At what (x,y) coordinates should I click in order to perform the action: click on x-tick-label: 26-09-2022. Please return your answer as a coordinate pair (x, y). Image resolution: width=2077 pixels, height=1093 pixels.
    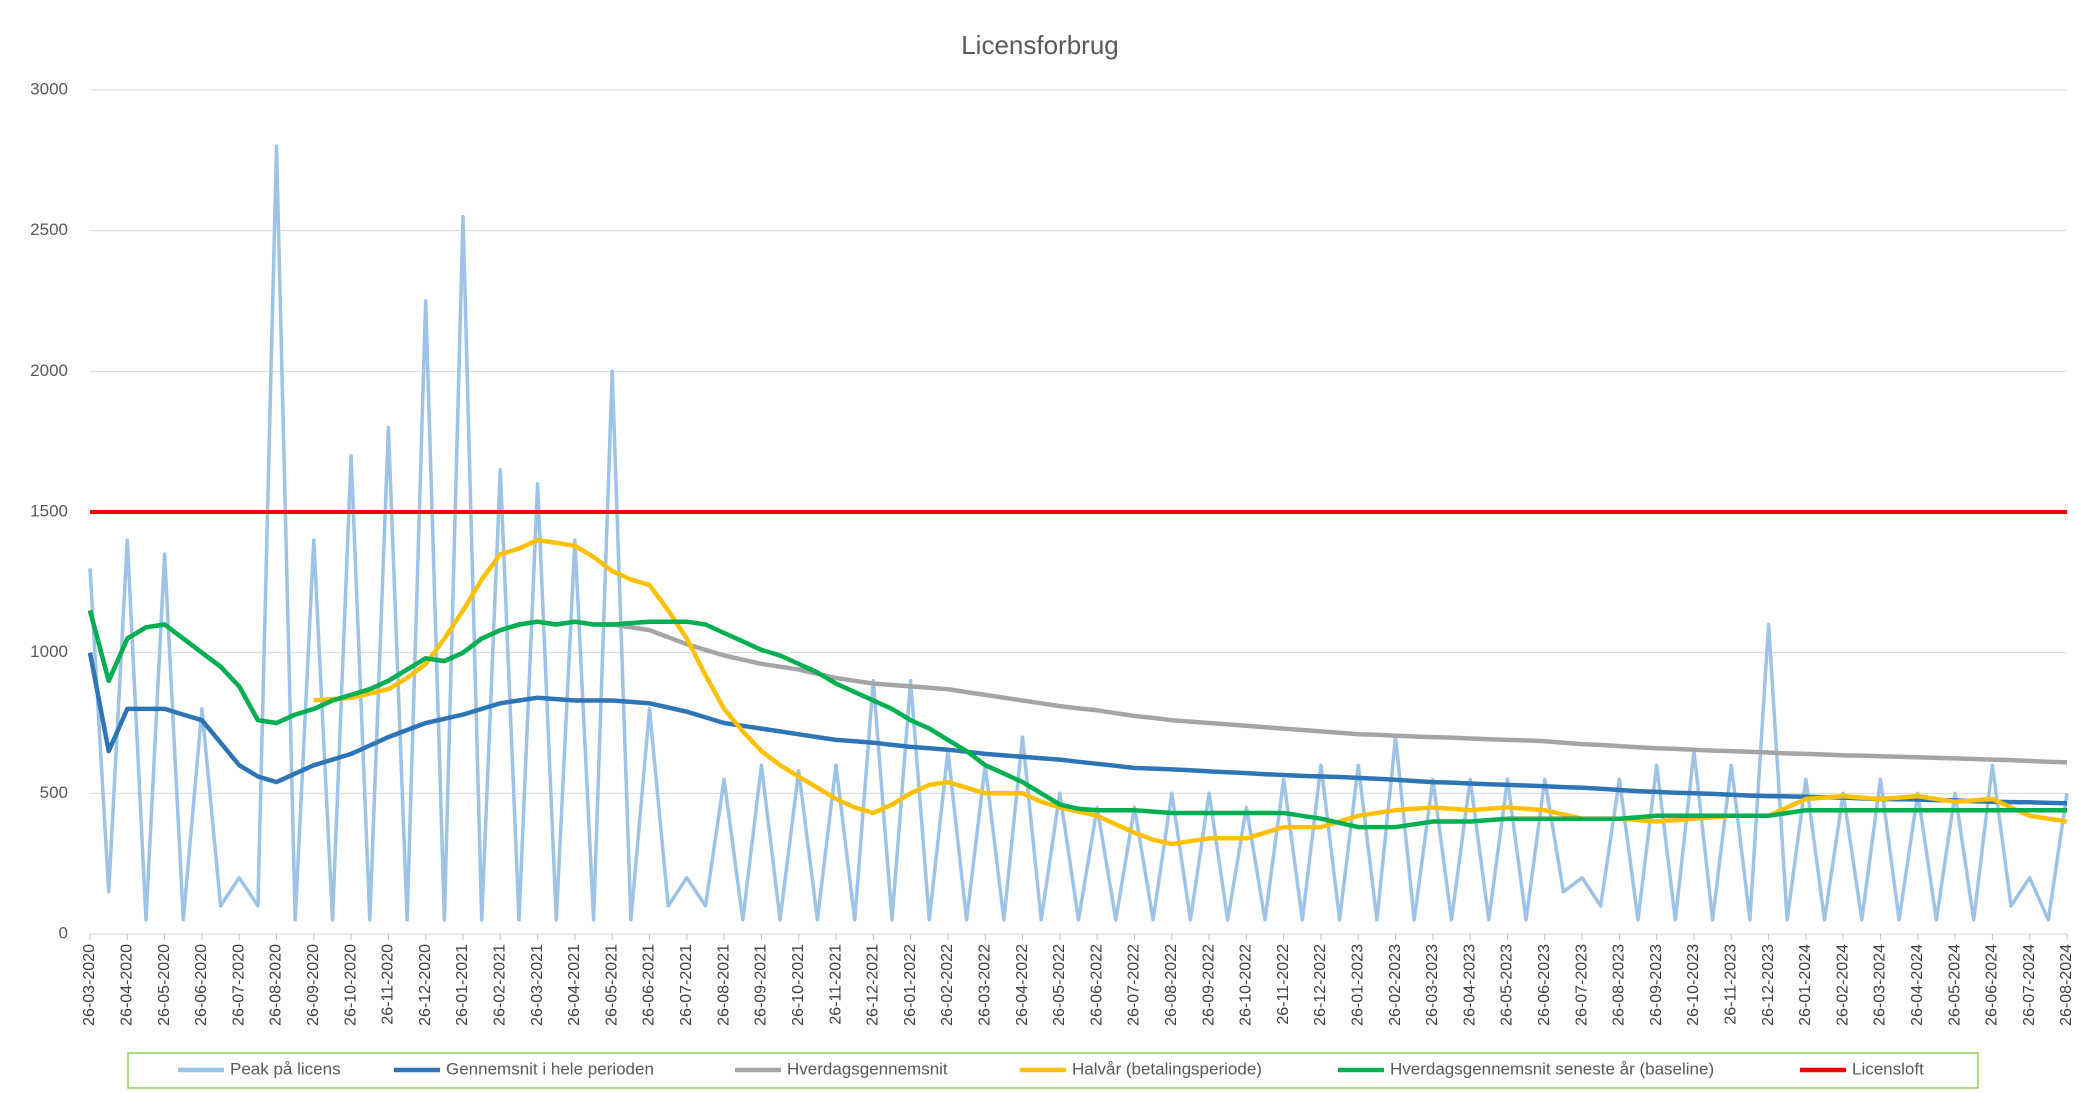
    Looking at the image, I should click on (1208, 985).